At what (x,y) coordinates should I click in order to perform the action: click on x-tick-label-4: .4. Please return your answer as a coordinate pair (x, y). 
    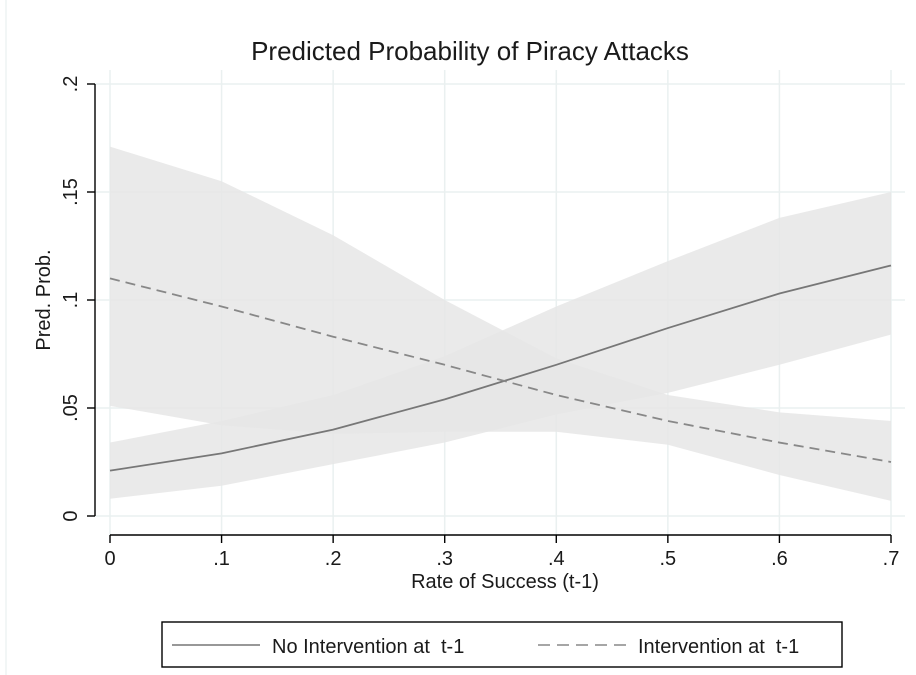
    Looking at the image, I should click on (556, 559).